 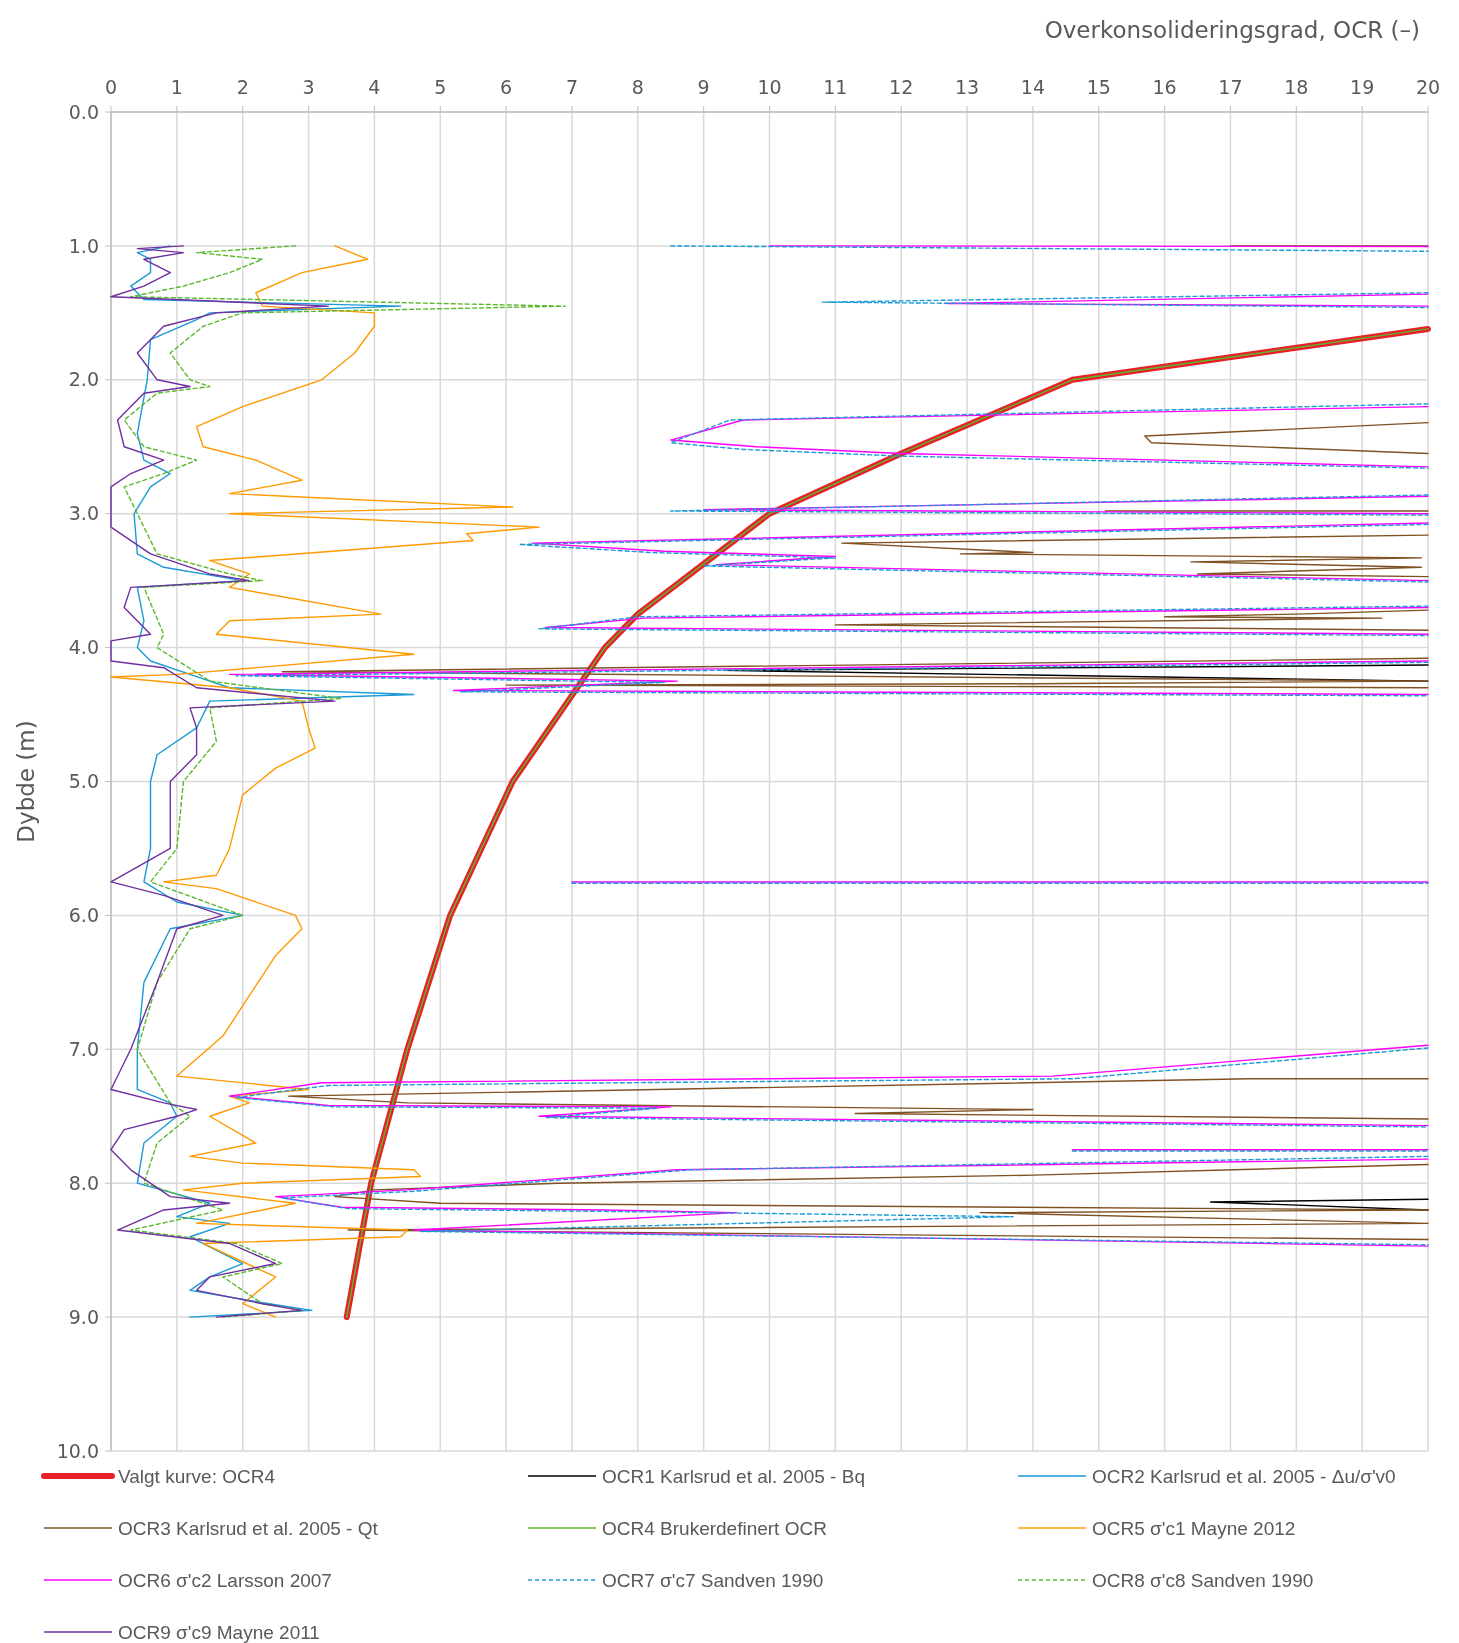 I want to click on y-tick-label: 0.0, so click(x=83, y=111).